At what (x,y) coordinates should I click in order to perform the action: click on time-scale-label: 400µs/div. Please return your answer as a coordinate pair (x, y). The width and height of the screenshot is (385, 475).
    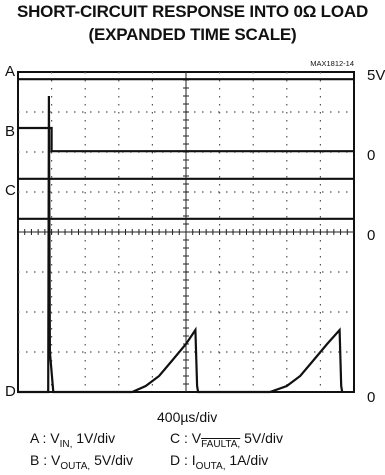
    Looking at the image, I should click on (187, 417).